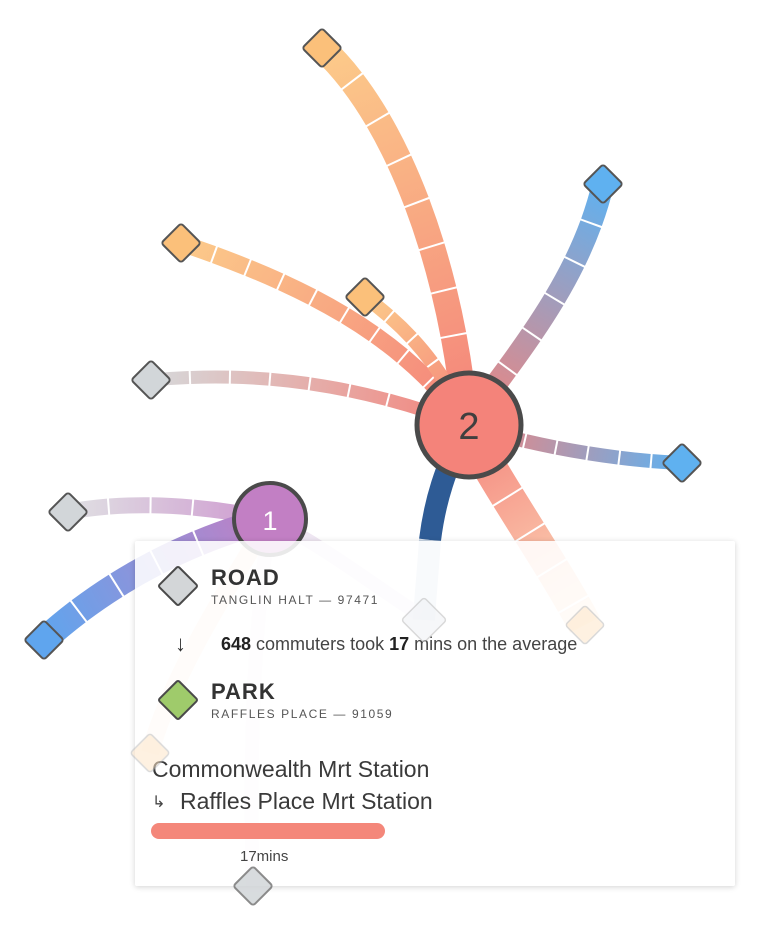 The height and width of the screenshot is (930, 777). Describe the element at coordinates (682, 463) in the screenshot. I see `stop-diamond-right` at that location.